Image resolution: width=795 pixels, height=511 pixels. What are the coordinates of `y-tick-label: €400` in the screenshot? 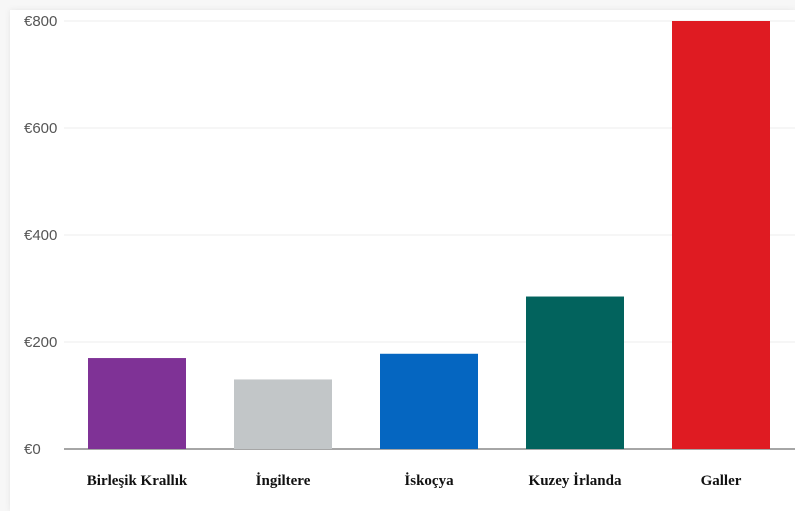 It's located at (40, 235).